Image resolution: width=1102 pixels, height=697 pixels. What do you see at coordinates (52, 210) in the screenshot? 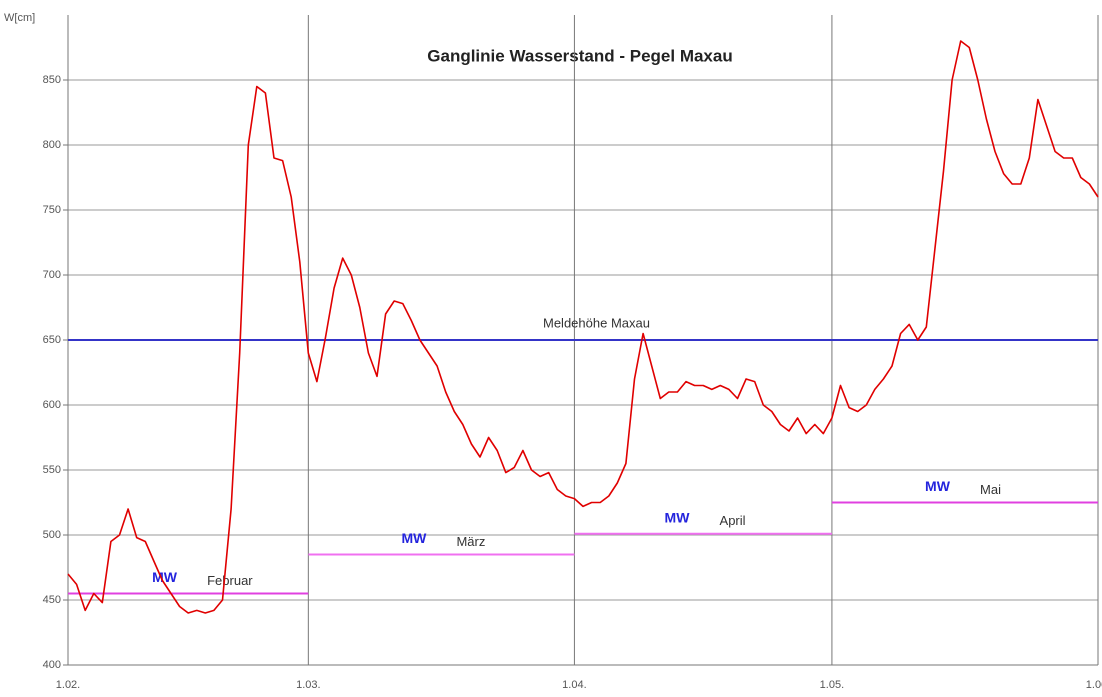
I see `y-tick-label: 750` at bounding box center [52, 210].